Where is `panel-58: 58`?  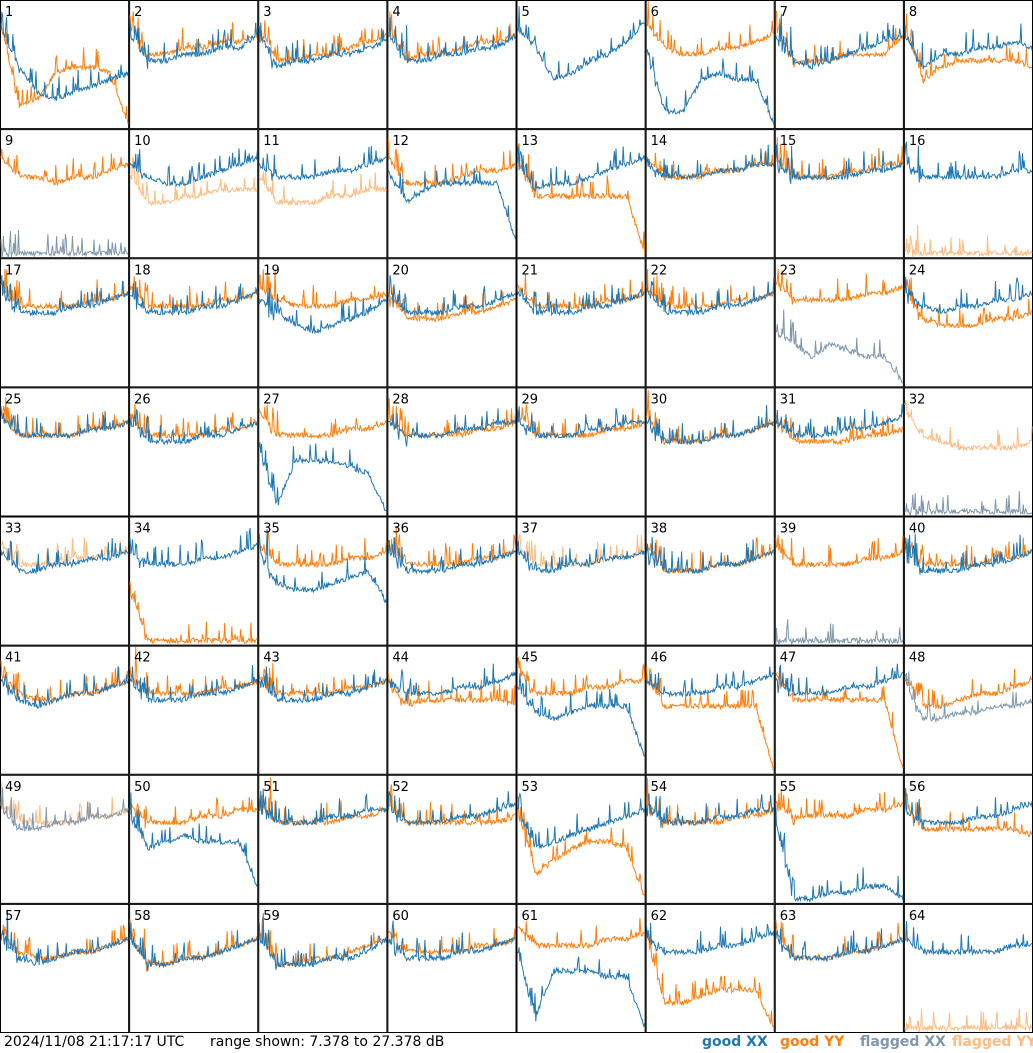 panel-58: 58 is located at coordinates (194, 968).